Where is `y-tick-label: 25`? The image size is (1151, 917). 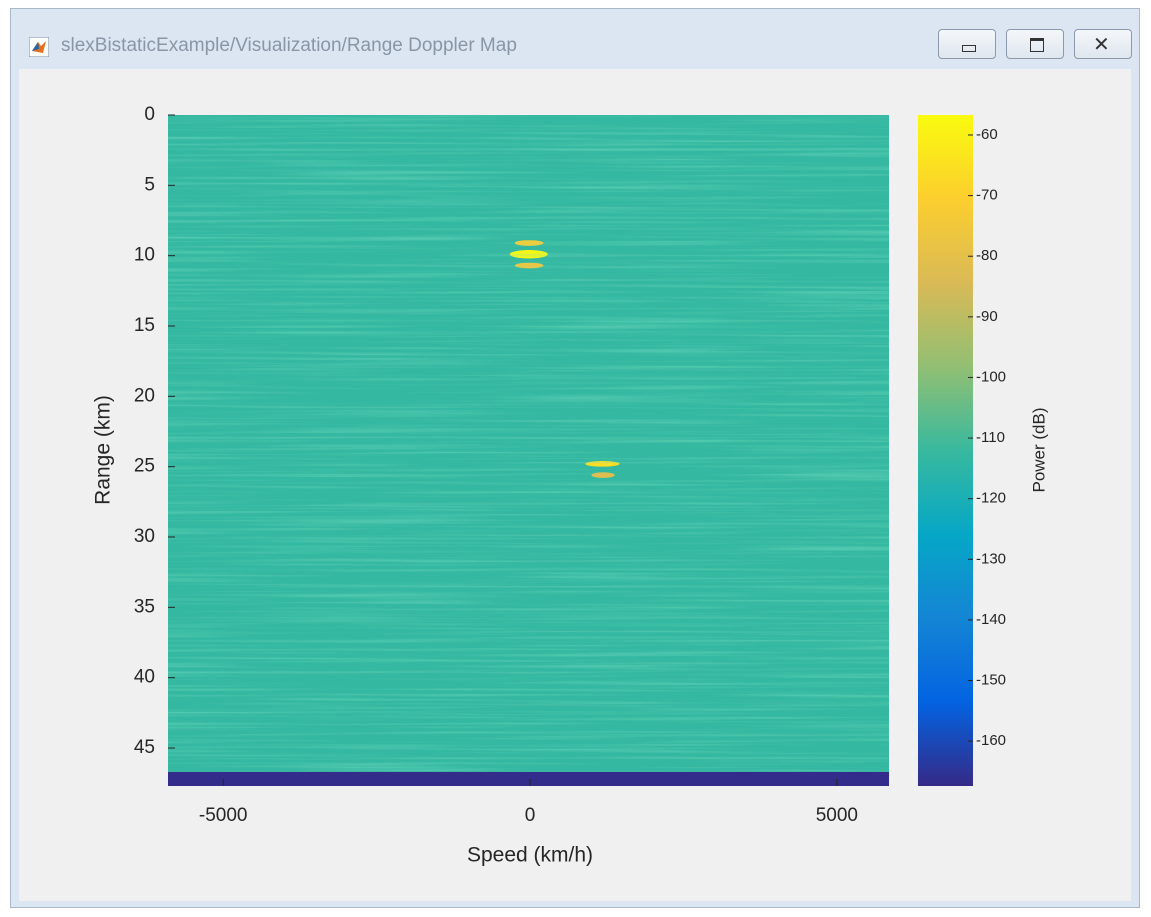
y-tick-label: 25 is located at coordinates (144, 466).